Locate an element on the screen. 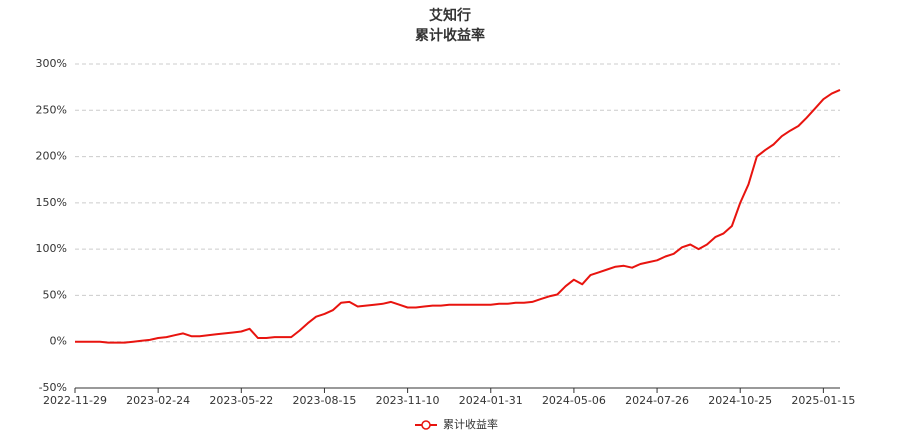  x-tick-label: 2024-01-31 is located at coordinates (491, 400).